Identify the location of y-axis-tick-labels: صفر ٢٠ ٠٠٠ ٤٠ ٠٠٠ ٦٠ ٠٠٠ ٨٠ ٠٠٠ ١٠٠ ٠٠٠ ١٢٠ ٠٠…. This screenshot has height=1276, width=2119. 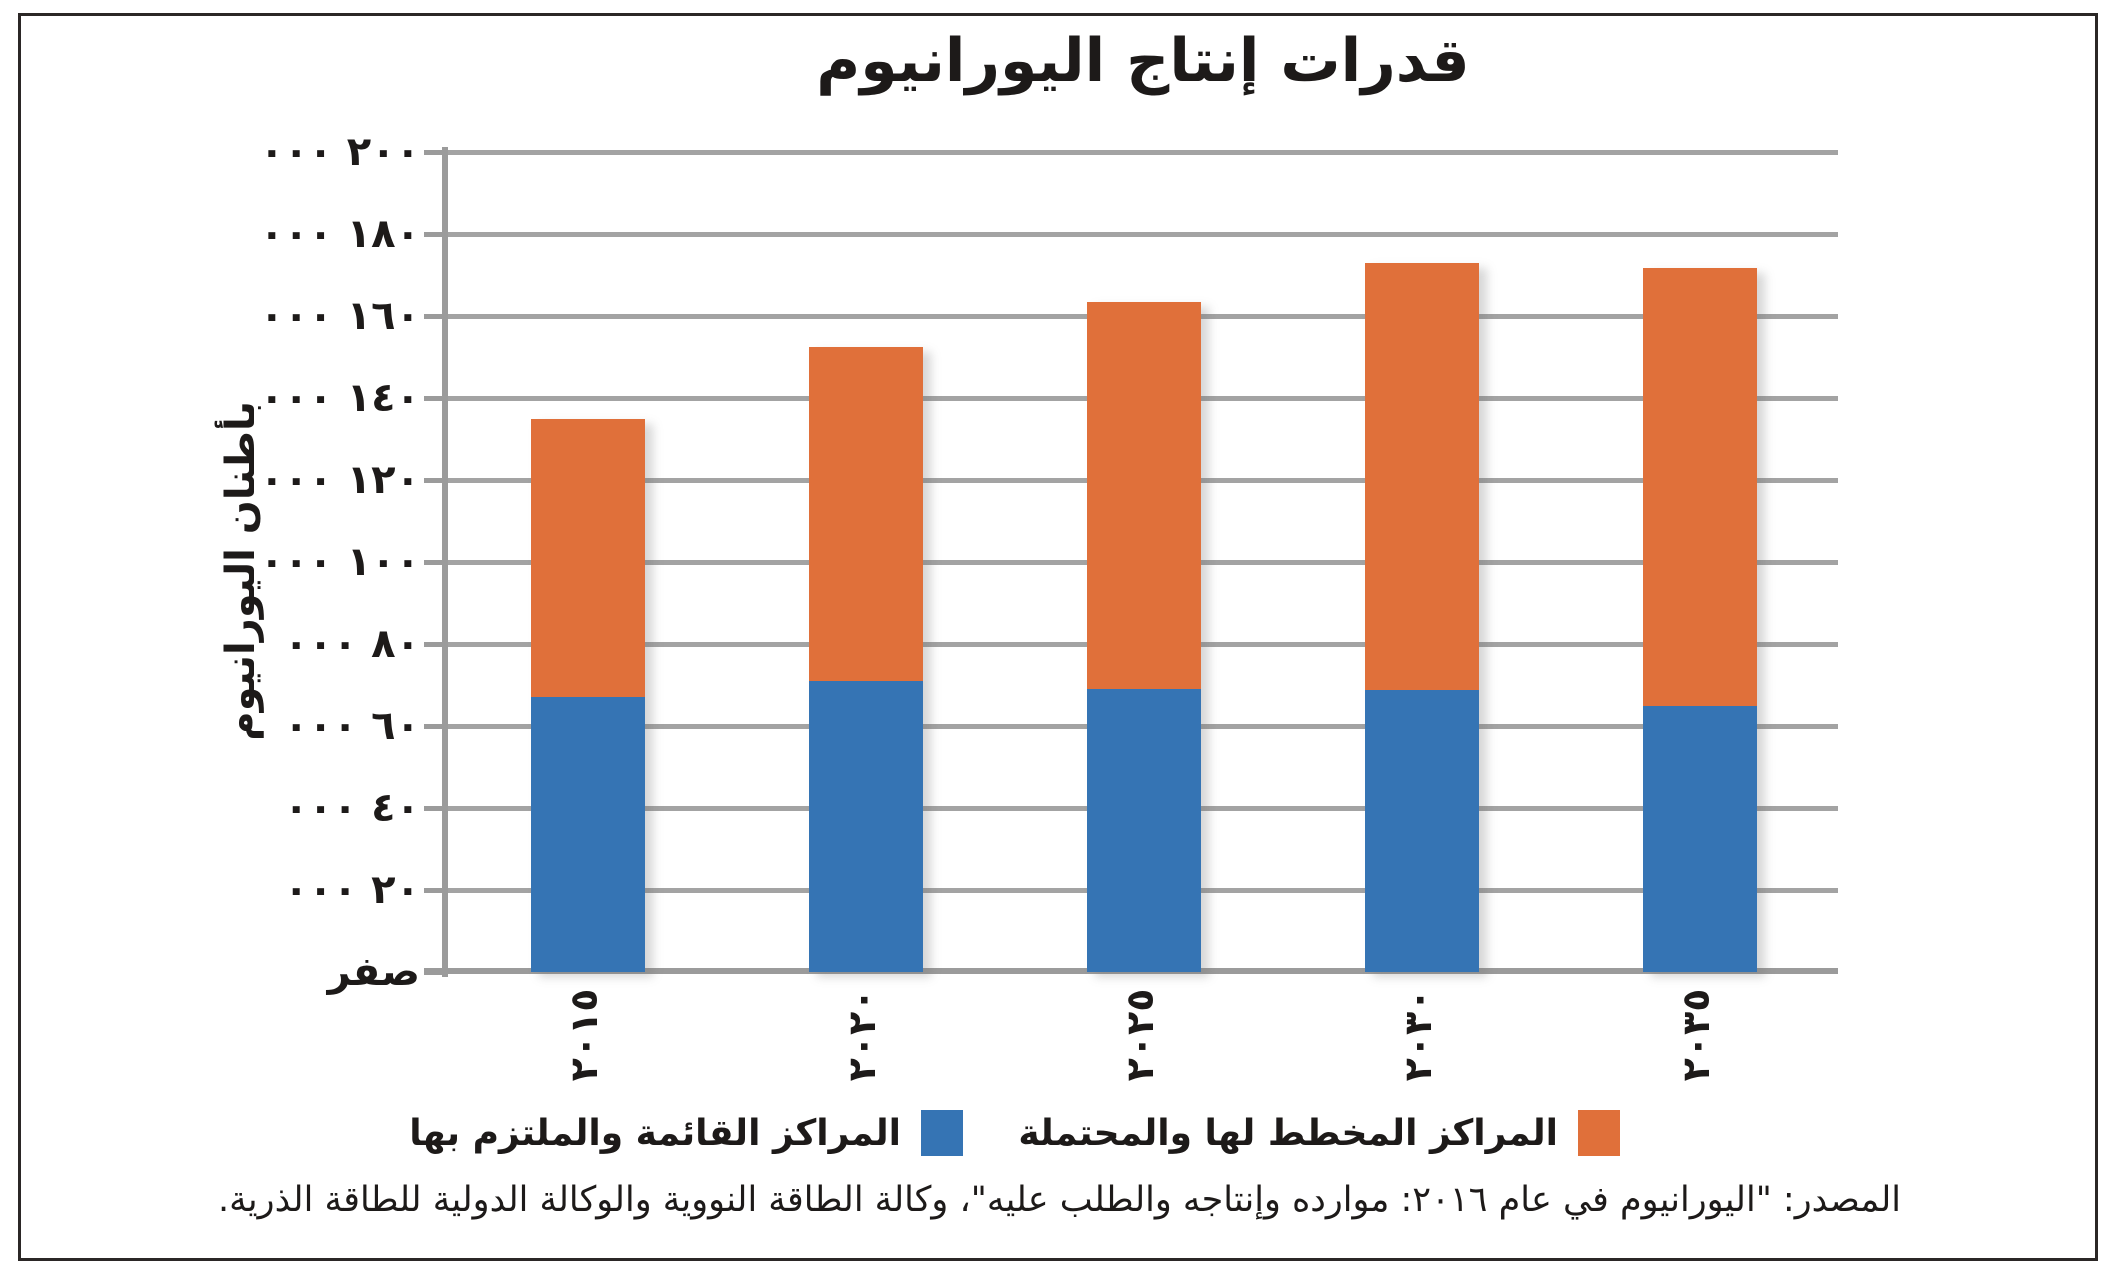
(280, 562).